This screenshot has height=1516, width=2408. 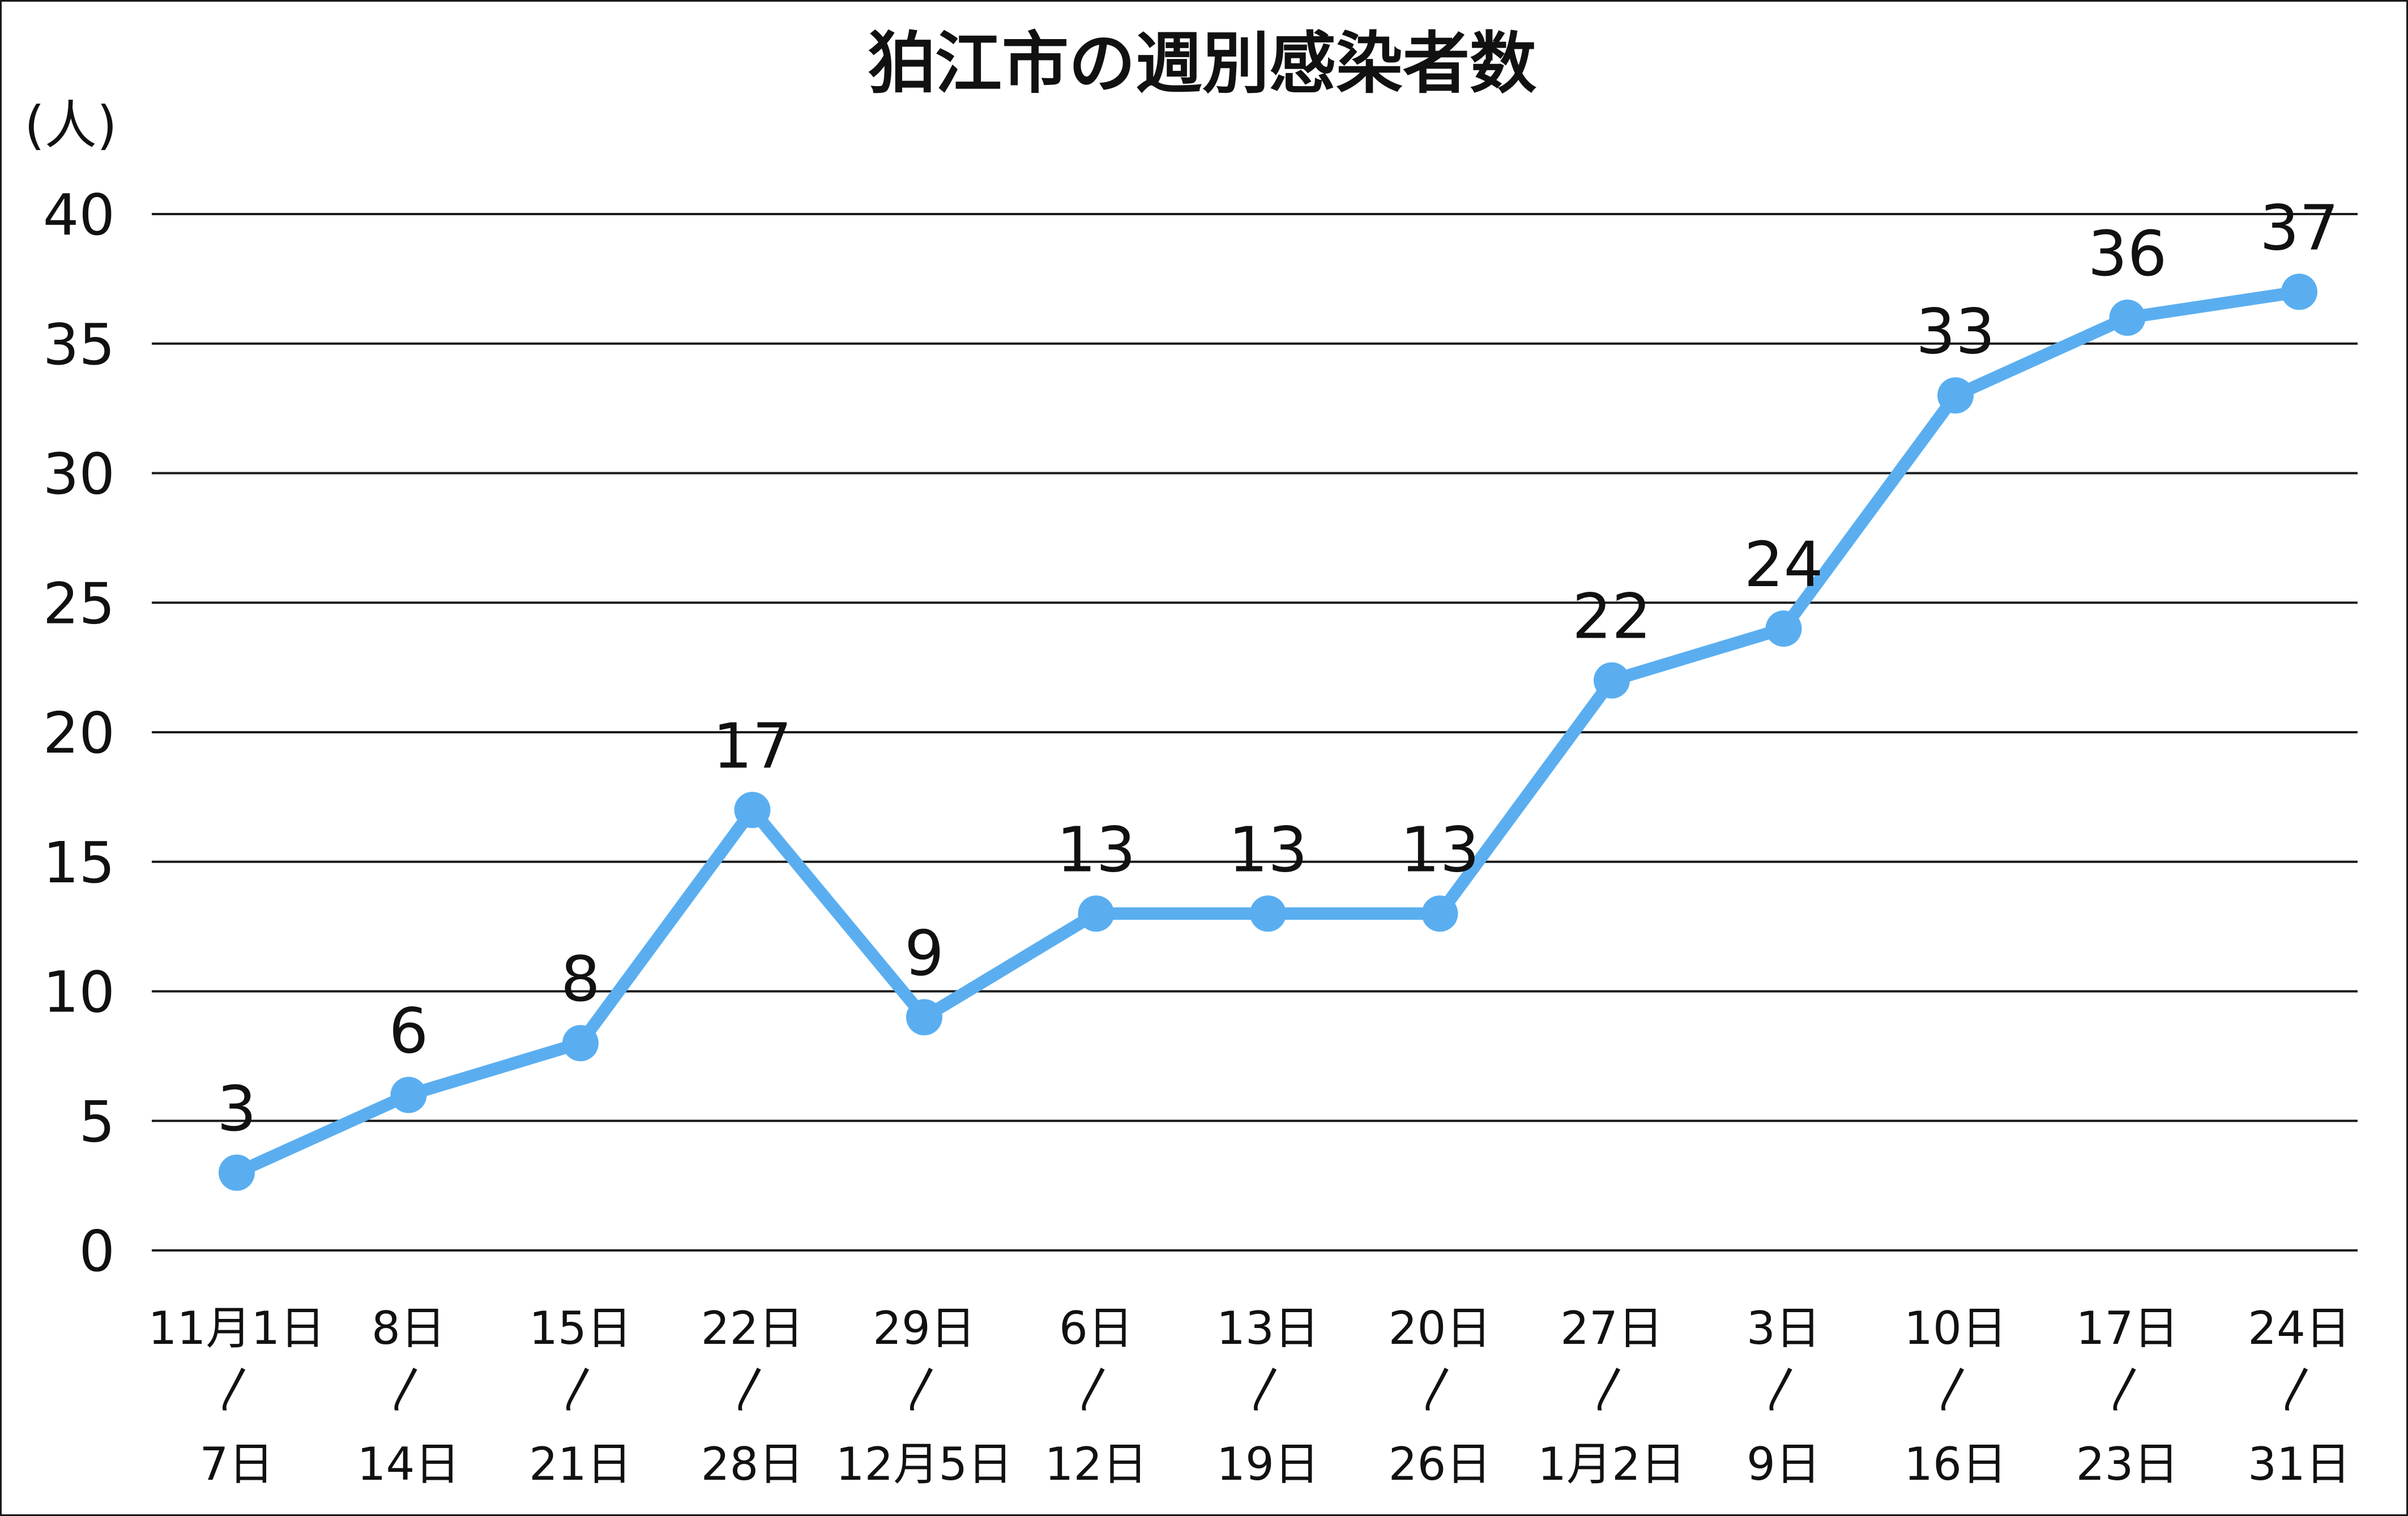 I want to click on x-tick-line: 20日, so click(x=1440, y=1328).